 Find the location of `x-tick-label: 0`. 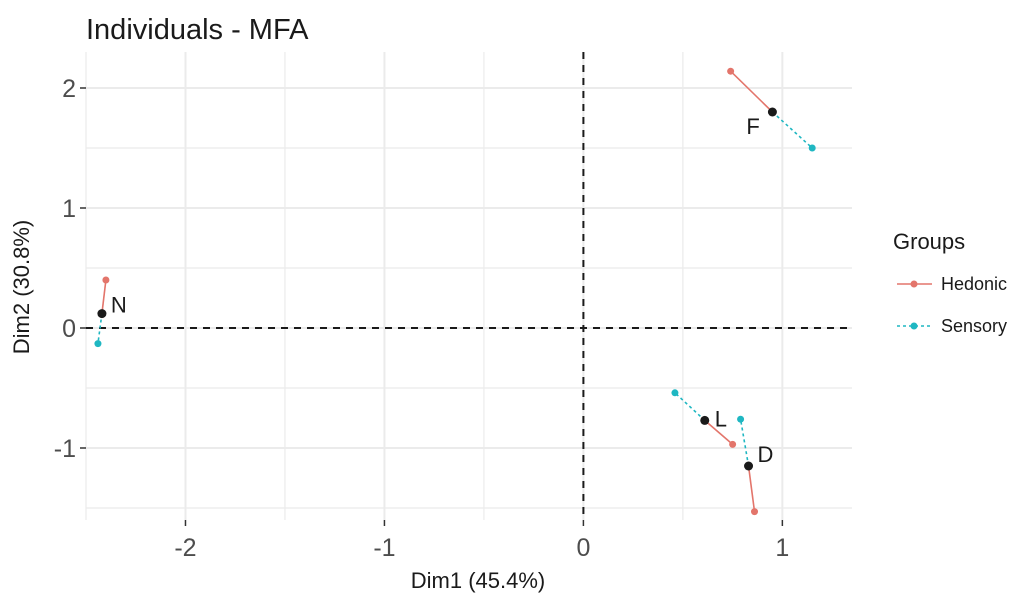

x-tick-label: 0 is located at coordinates (583, 548).